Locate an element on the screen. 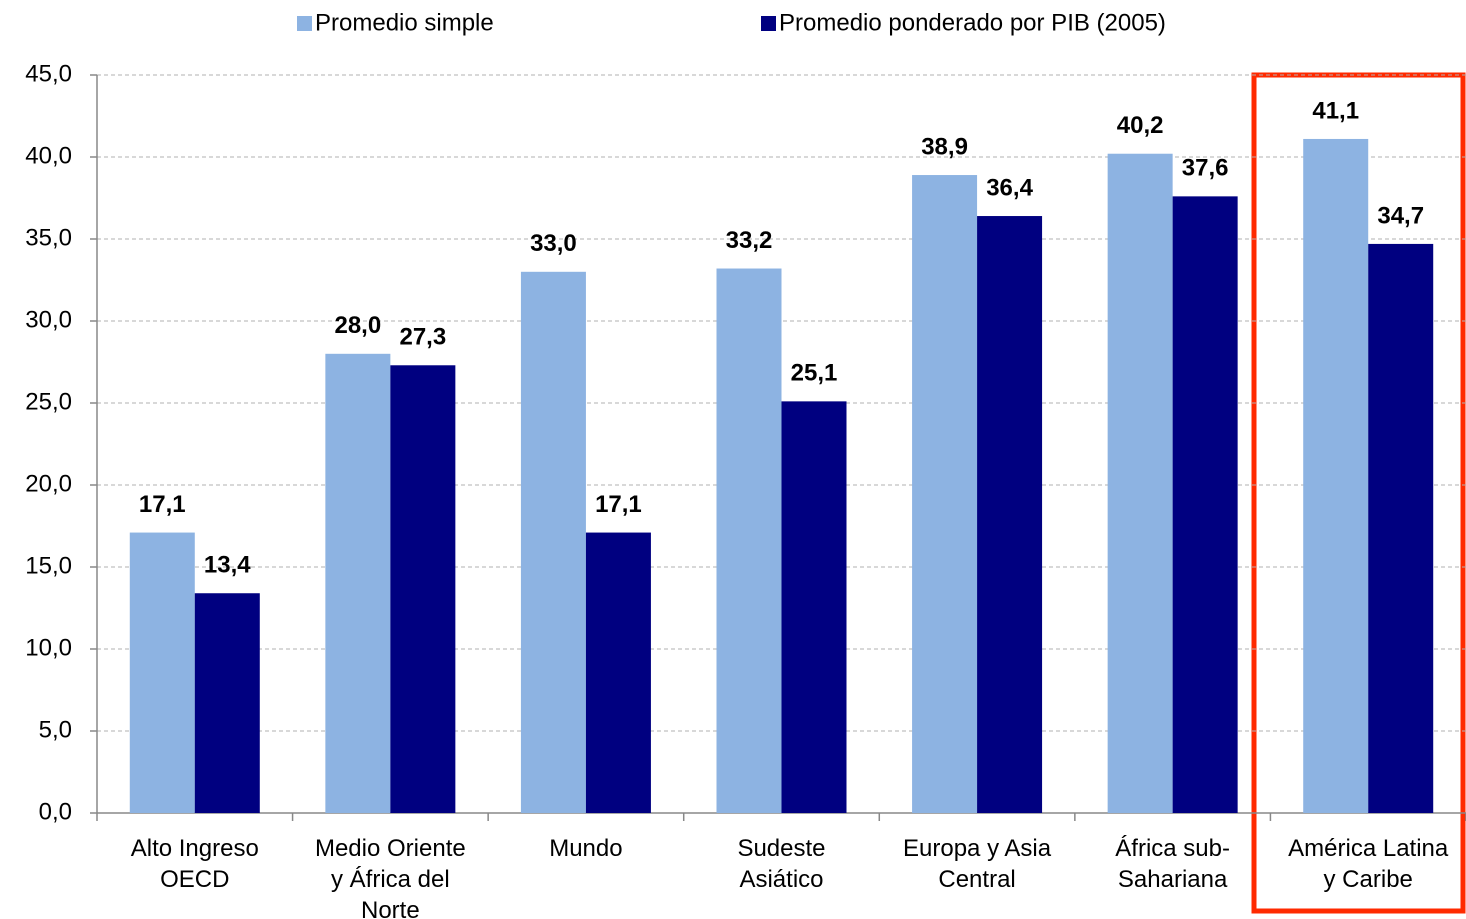 This screenshot has height=919, width=1466. value-label: 34,7 is located at coordinates (1400, 215).